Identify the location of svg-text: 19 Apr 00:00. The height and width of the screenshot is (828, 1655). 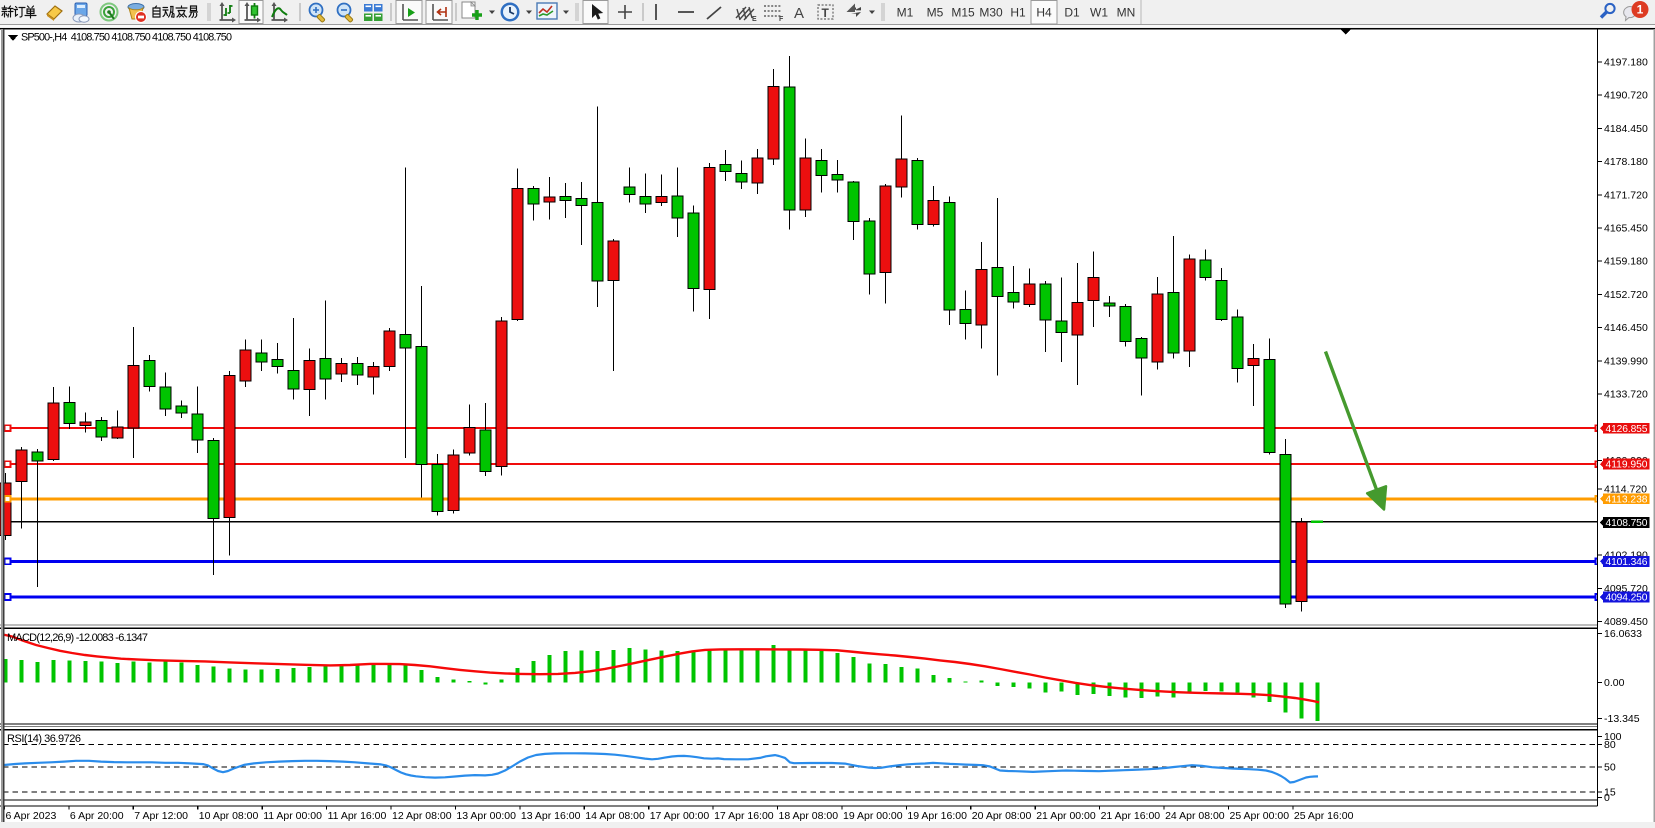
(873, 816).